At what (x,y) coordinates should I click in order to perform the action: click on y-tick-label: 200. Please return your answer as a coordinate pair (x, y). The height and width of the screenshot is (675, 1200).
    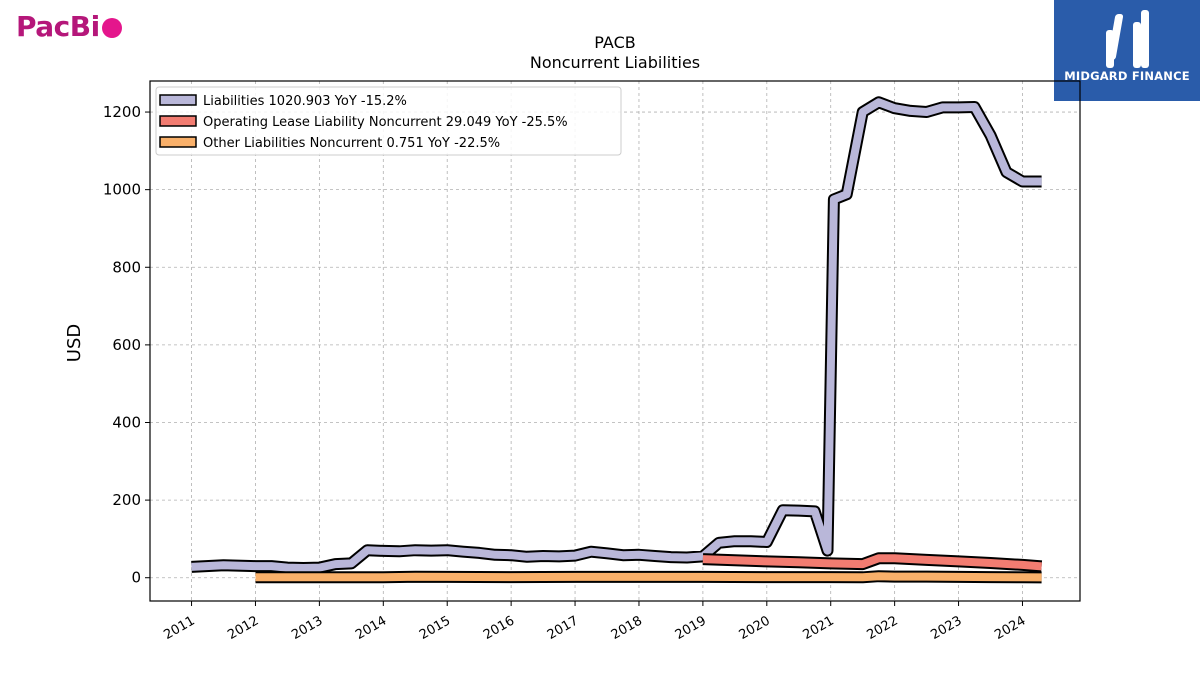
    Looking at the image, I should click on (126, 500).